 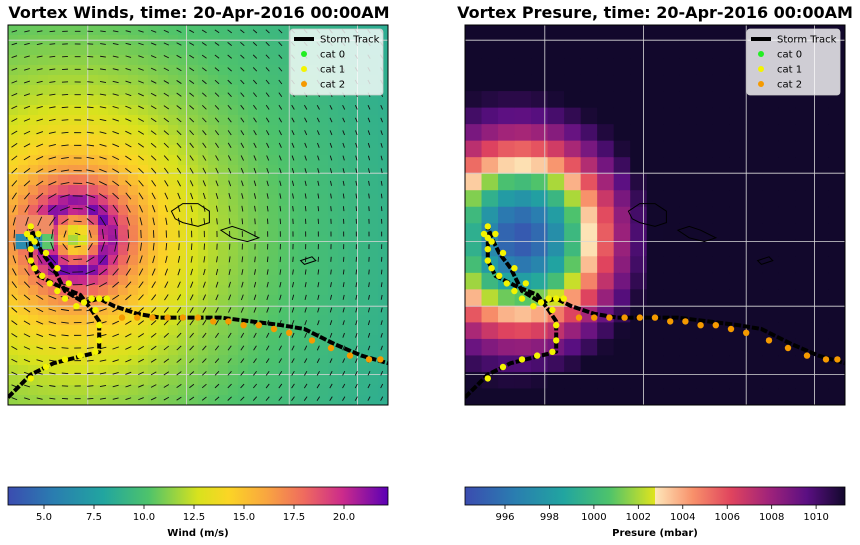 I want to click on colorbar-tick-label: 5.0, so click(x=44, y=517).